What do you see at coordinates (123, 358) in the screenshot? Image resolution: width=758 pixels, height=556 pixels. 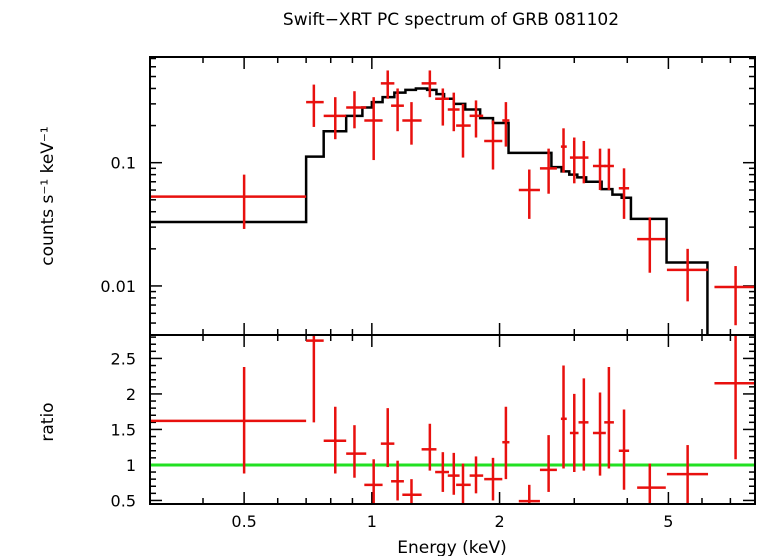 I see `y-tick-label: 2.5` at bounding box center [123, 358].